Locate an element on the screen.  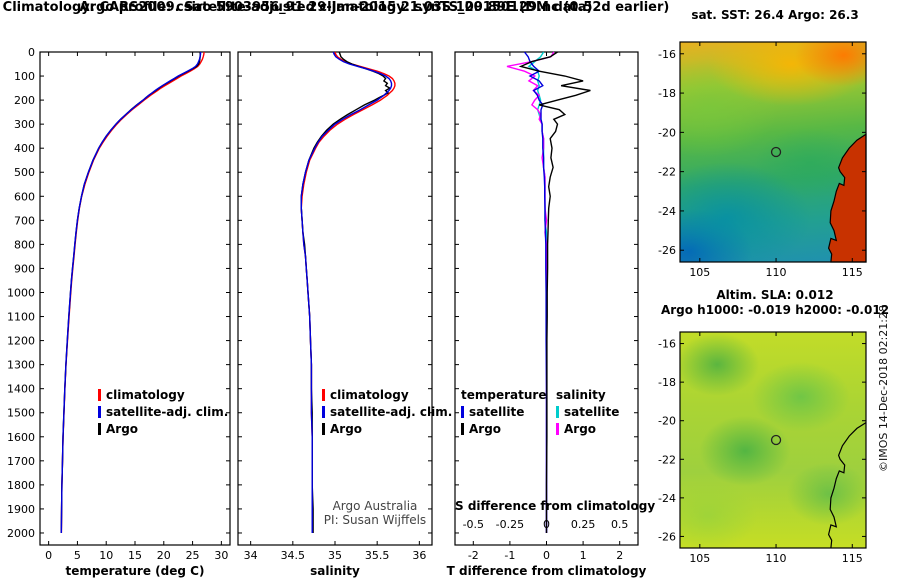
sla-map-image is located at coordinates (773, 440).